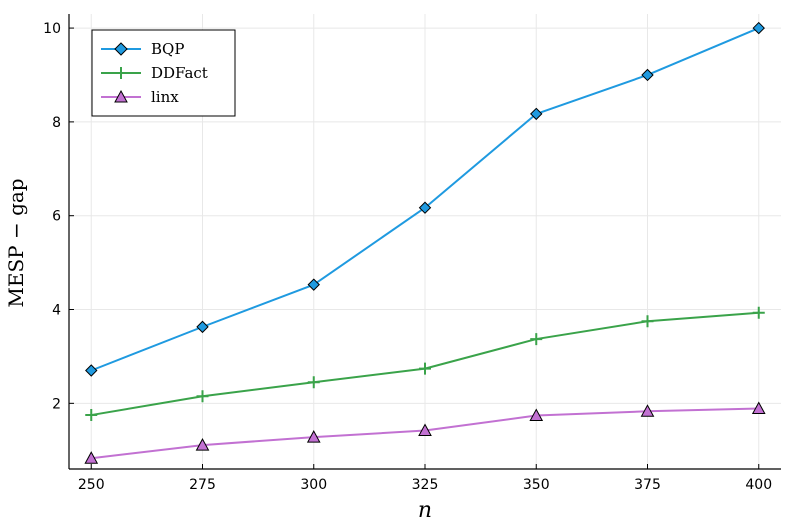 This screenshot has height=532, width=797. Describe the element at coordinates (179, 73) in the screenshot. I see `legend-label-ddfact: DDFact` at that location.